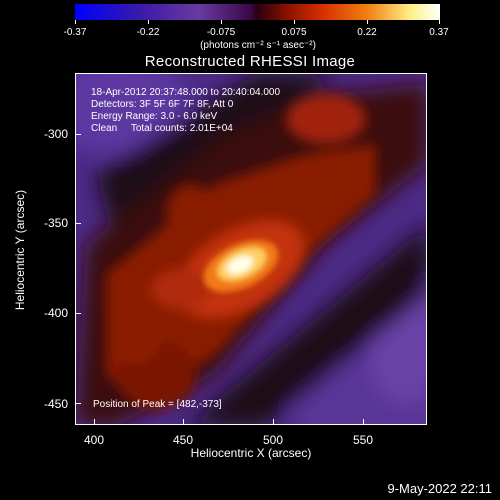  Describe the element at coordinates (55, 404) in the screenshot. I see `y-tick-label: -450` at that location.